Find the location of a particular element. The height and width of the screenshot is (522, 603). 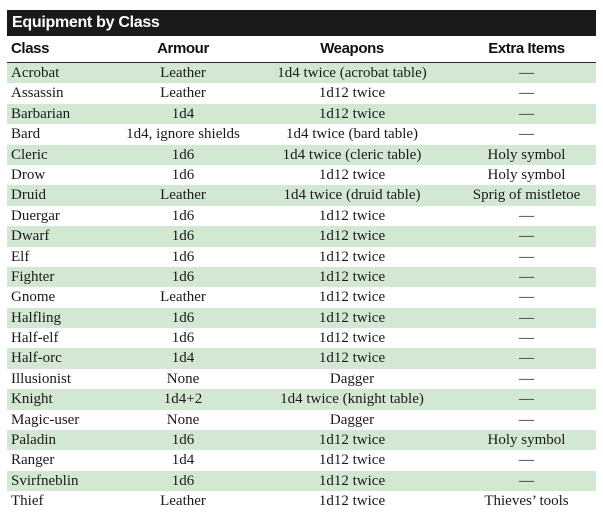

table-row: Halfling 1d6 1d12 twice — is located at coordinates (301, 318).